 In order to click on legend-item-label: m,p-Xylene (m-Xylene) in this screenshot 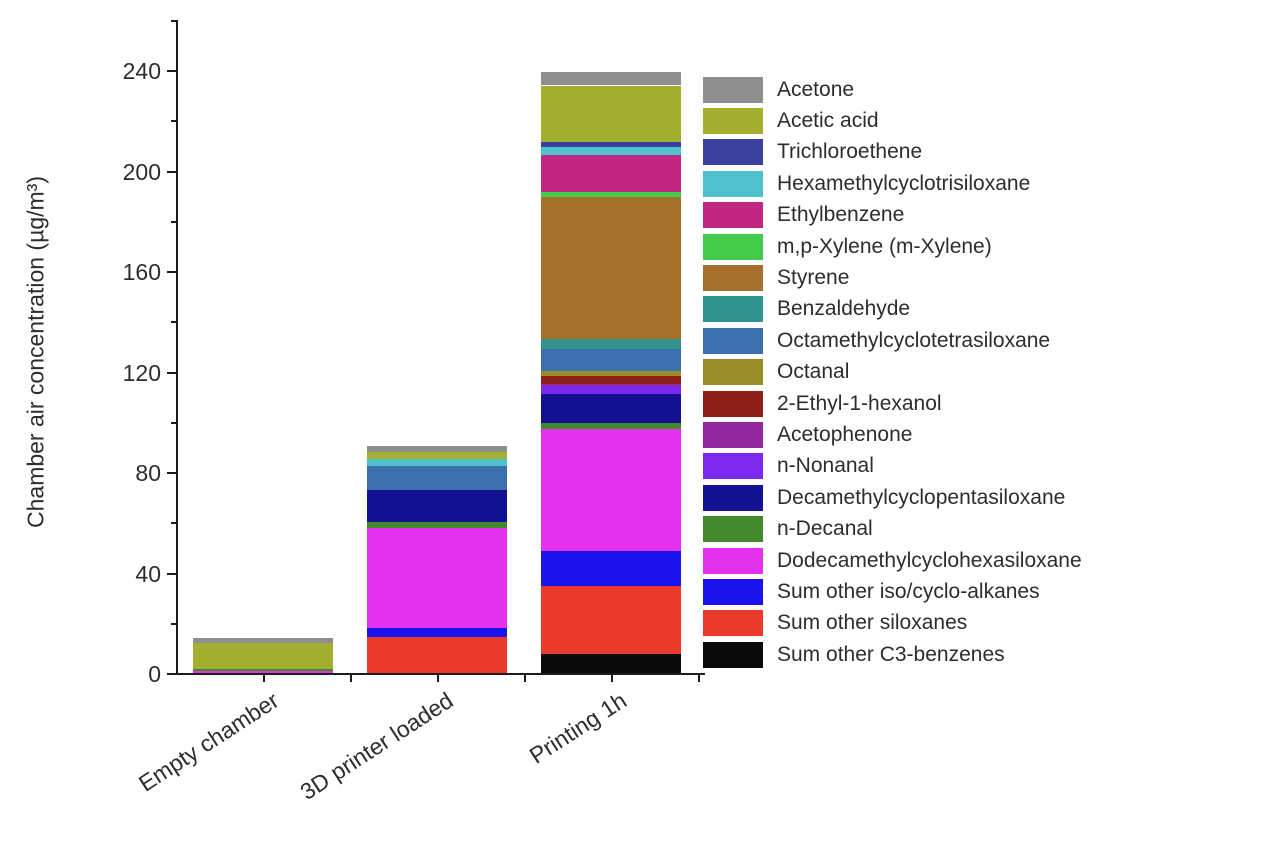, I will do `click(884, 246)`.